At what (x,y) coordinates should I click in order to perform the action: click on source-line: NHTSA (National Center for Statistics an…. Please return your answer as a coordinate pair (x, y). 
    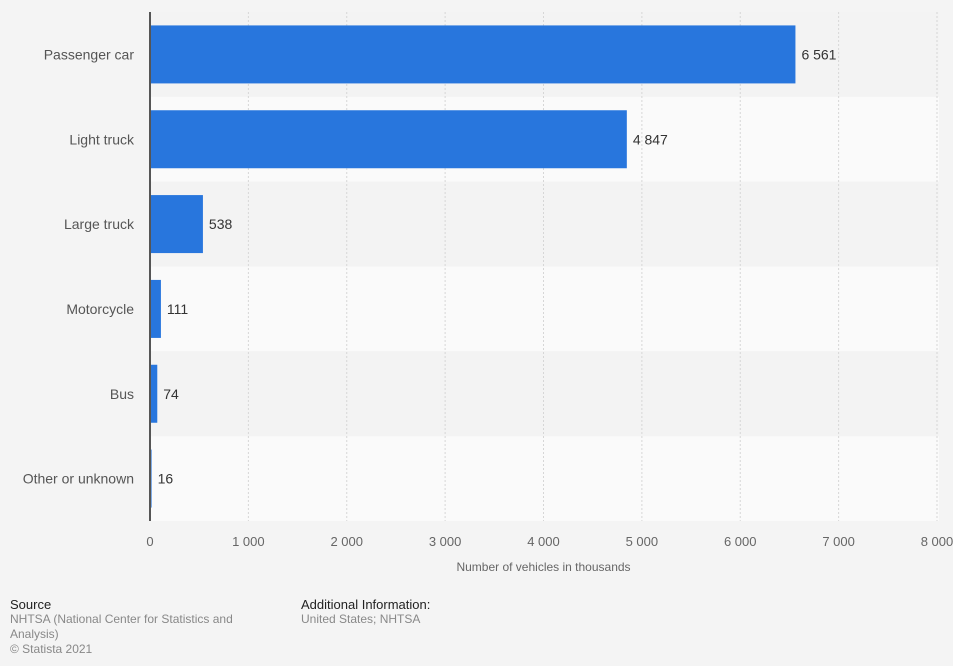
    Looking at the image, I should click on (121, 619).